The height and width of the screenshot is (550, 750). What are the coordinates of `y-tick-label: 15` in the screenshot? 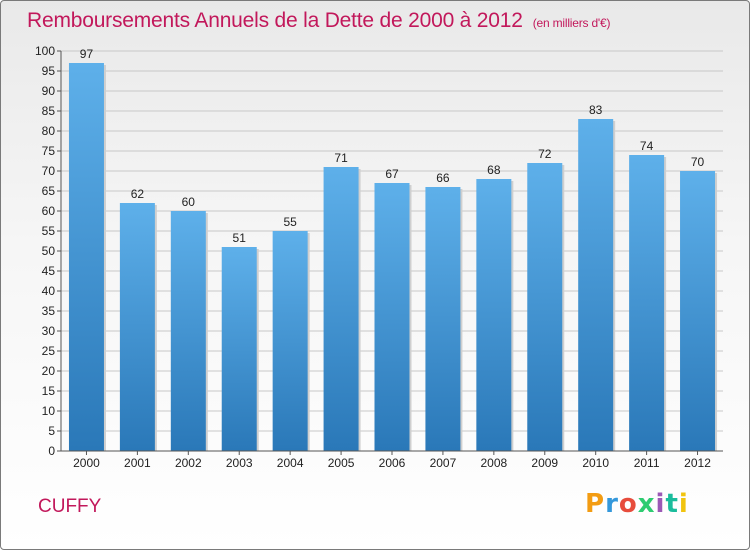 It's located at (49, 391).